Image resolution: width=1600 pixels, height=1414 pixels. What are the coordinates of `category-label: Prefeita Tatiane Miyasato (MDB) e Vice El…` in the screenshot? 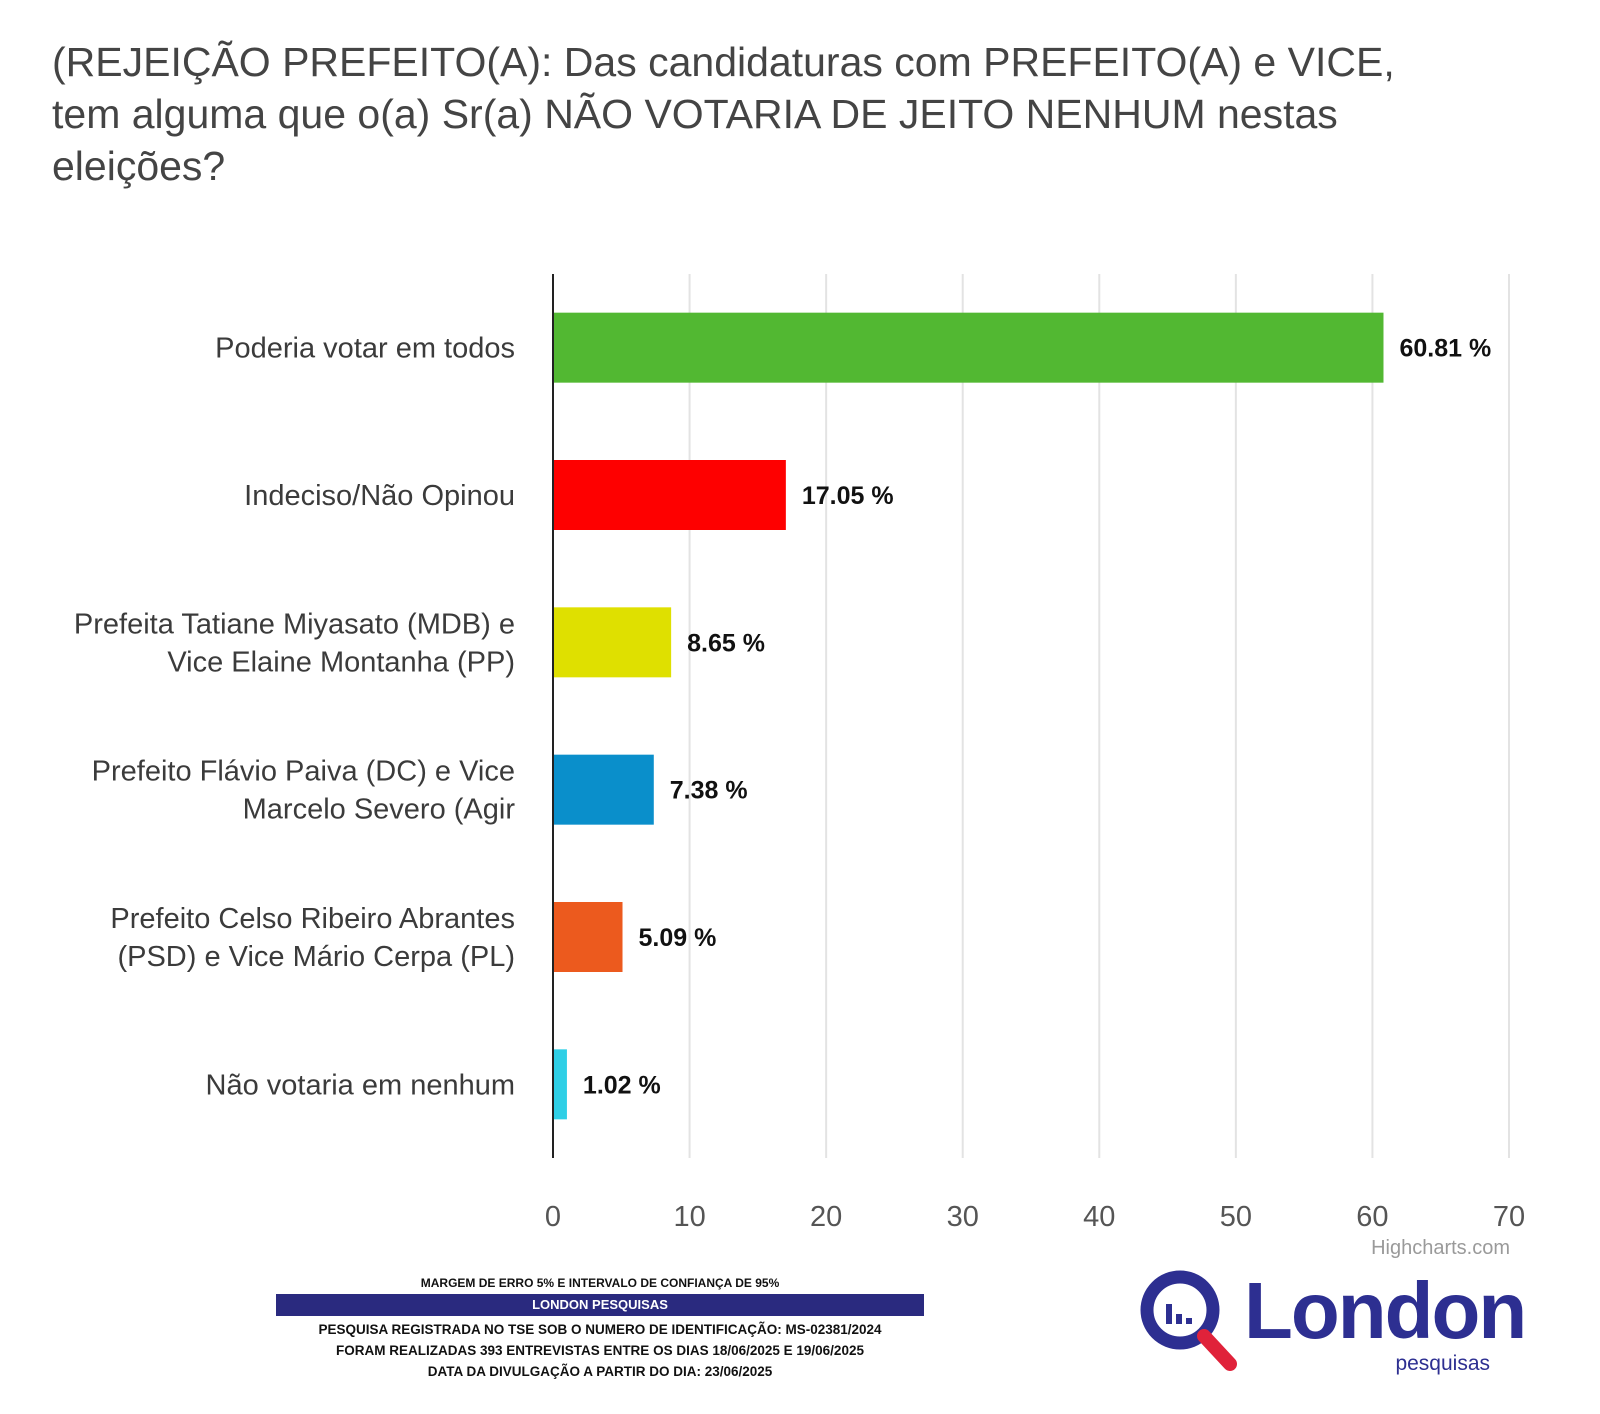 It's located at (294, 643).